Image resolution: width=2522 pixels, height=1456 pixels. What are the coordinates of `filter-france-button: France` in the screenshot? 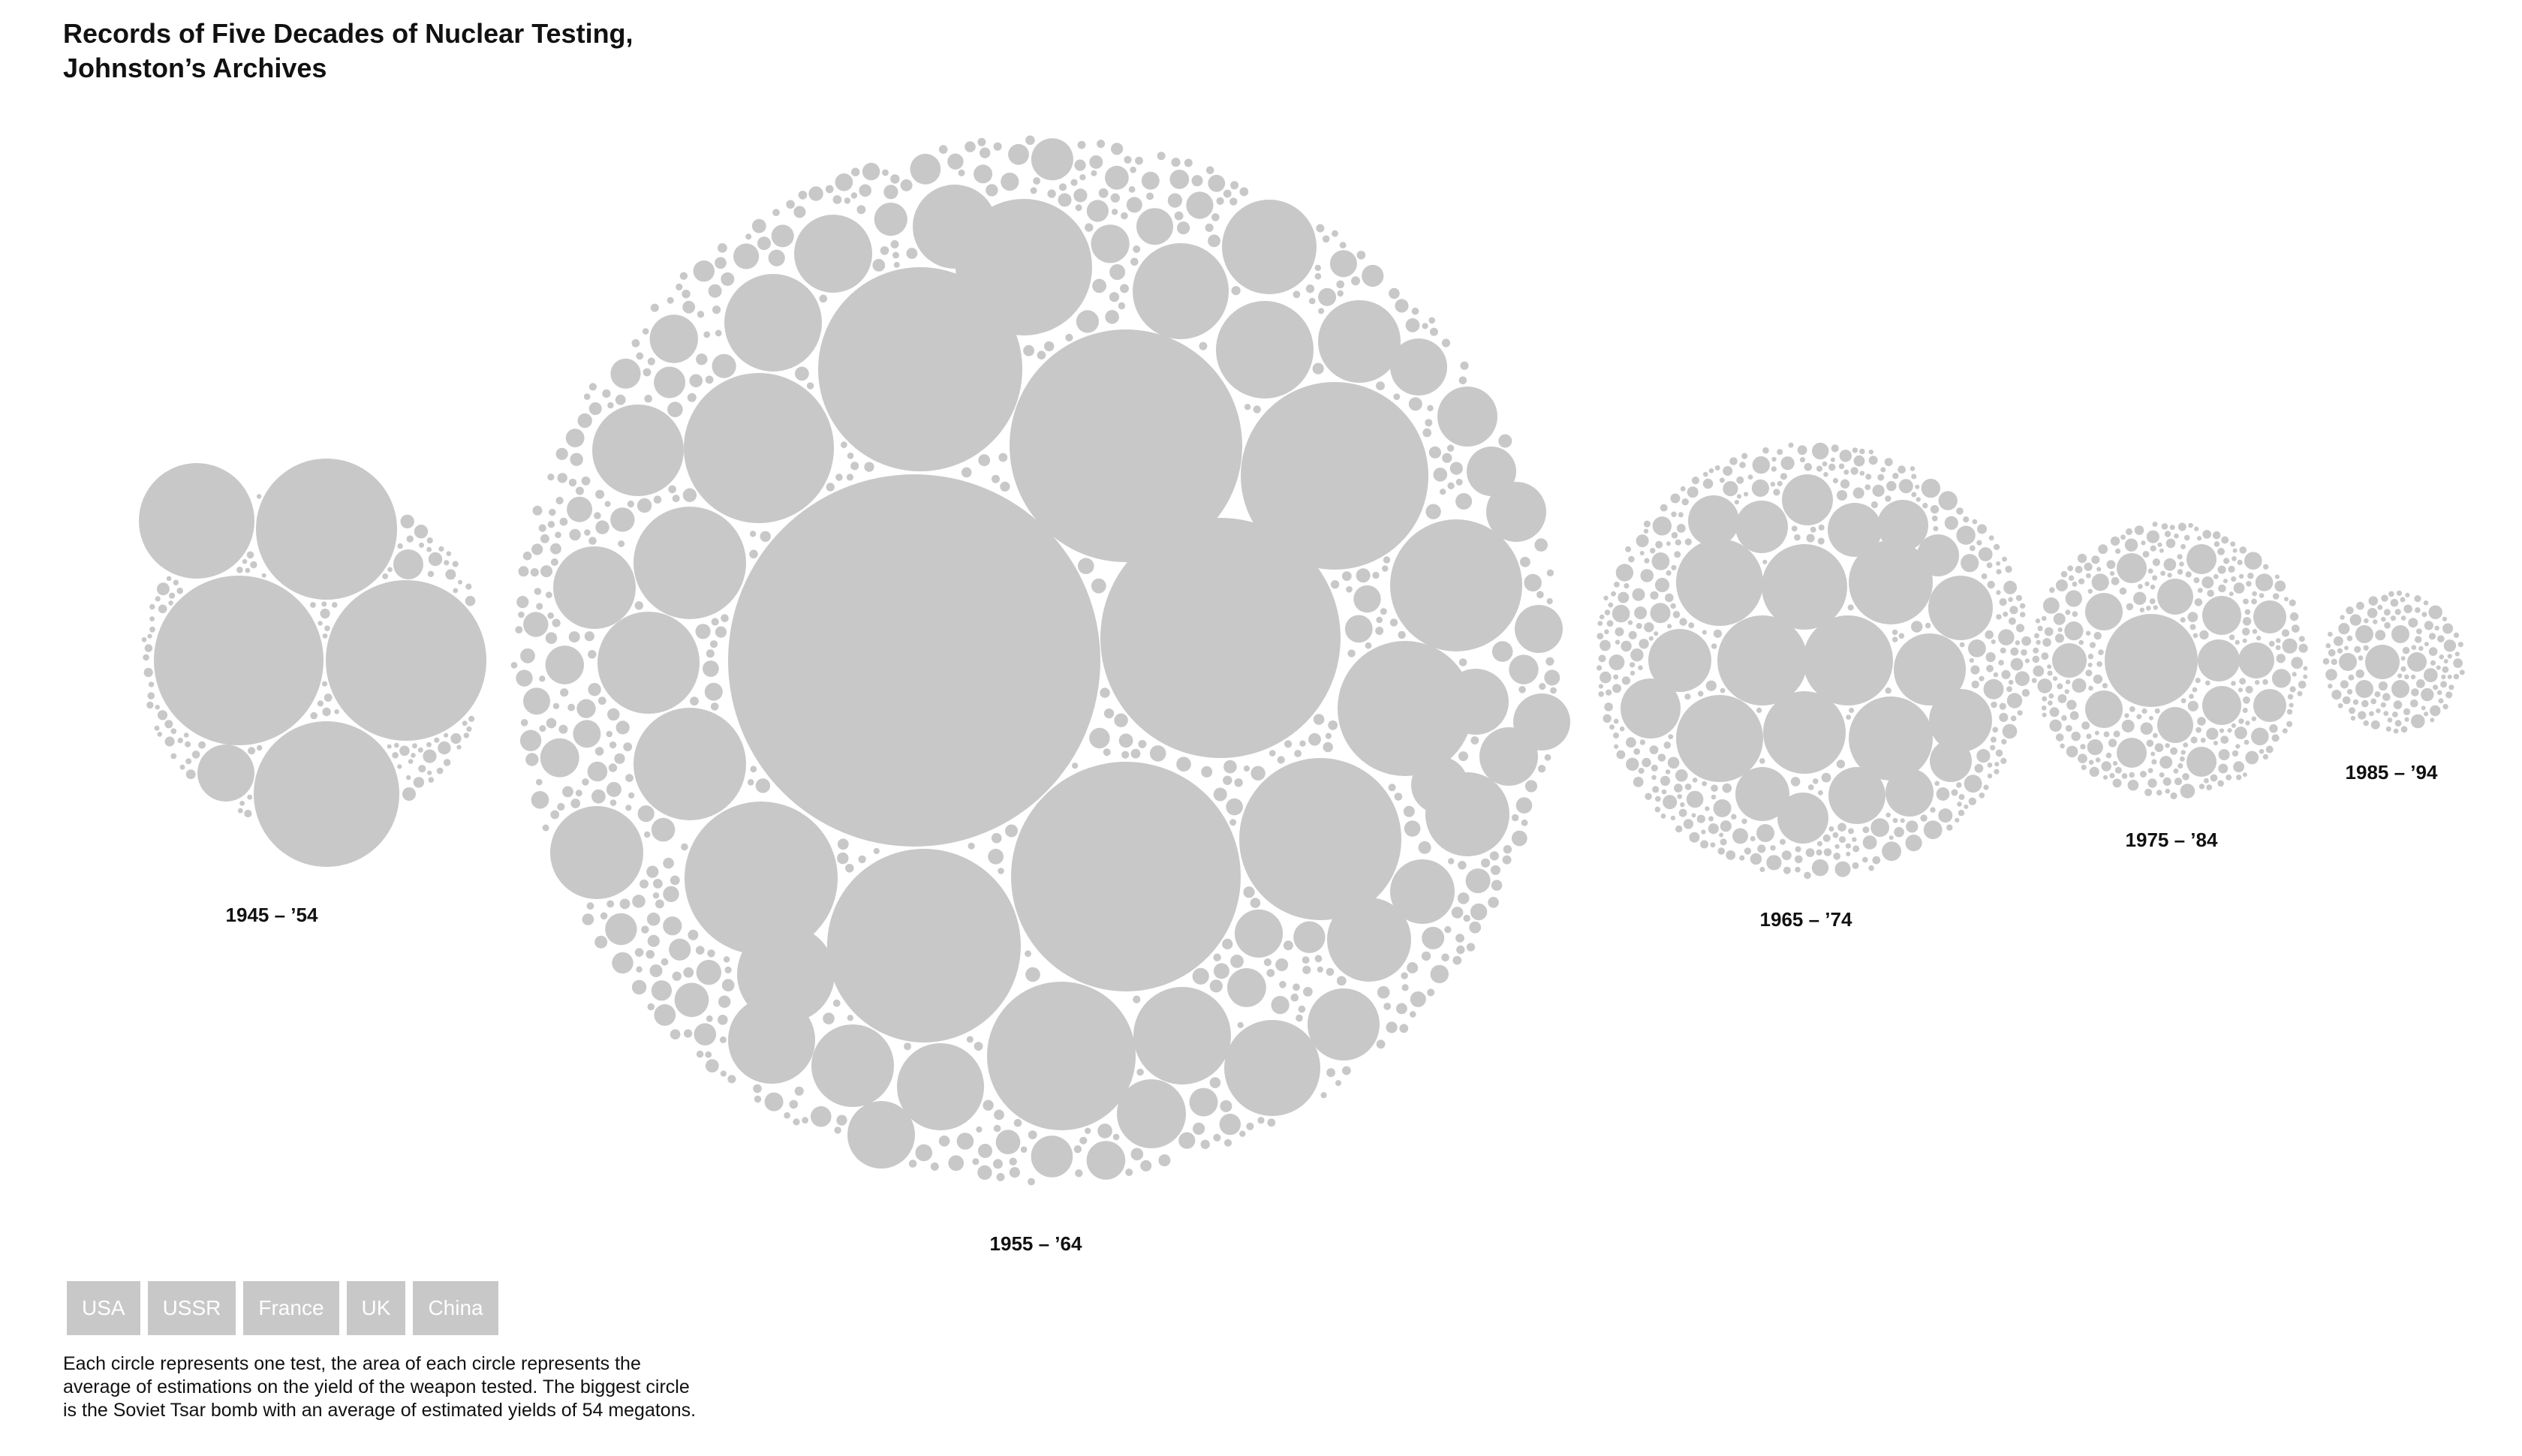 It's located at (291, 1308).